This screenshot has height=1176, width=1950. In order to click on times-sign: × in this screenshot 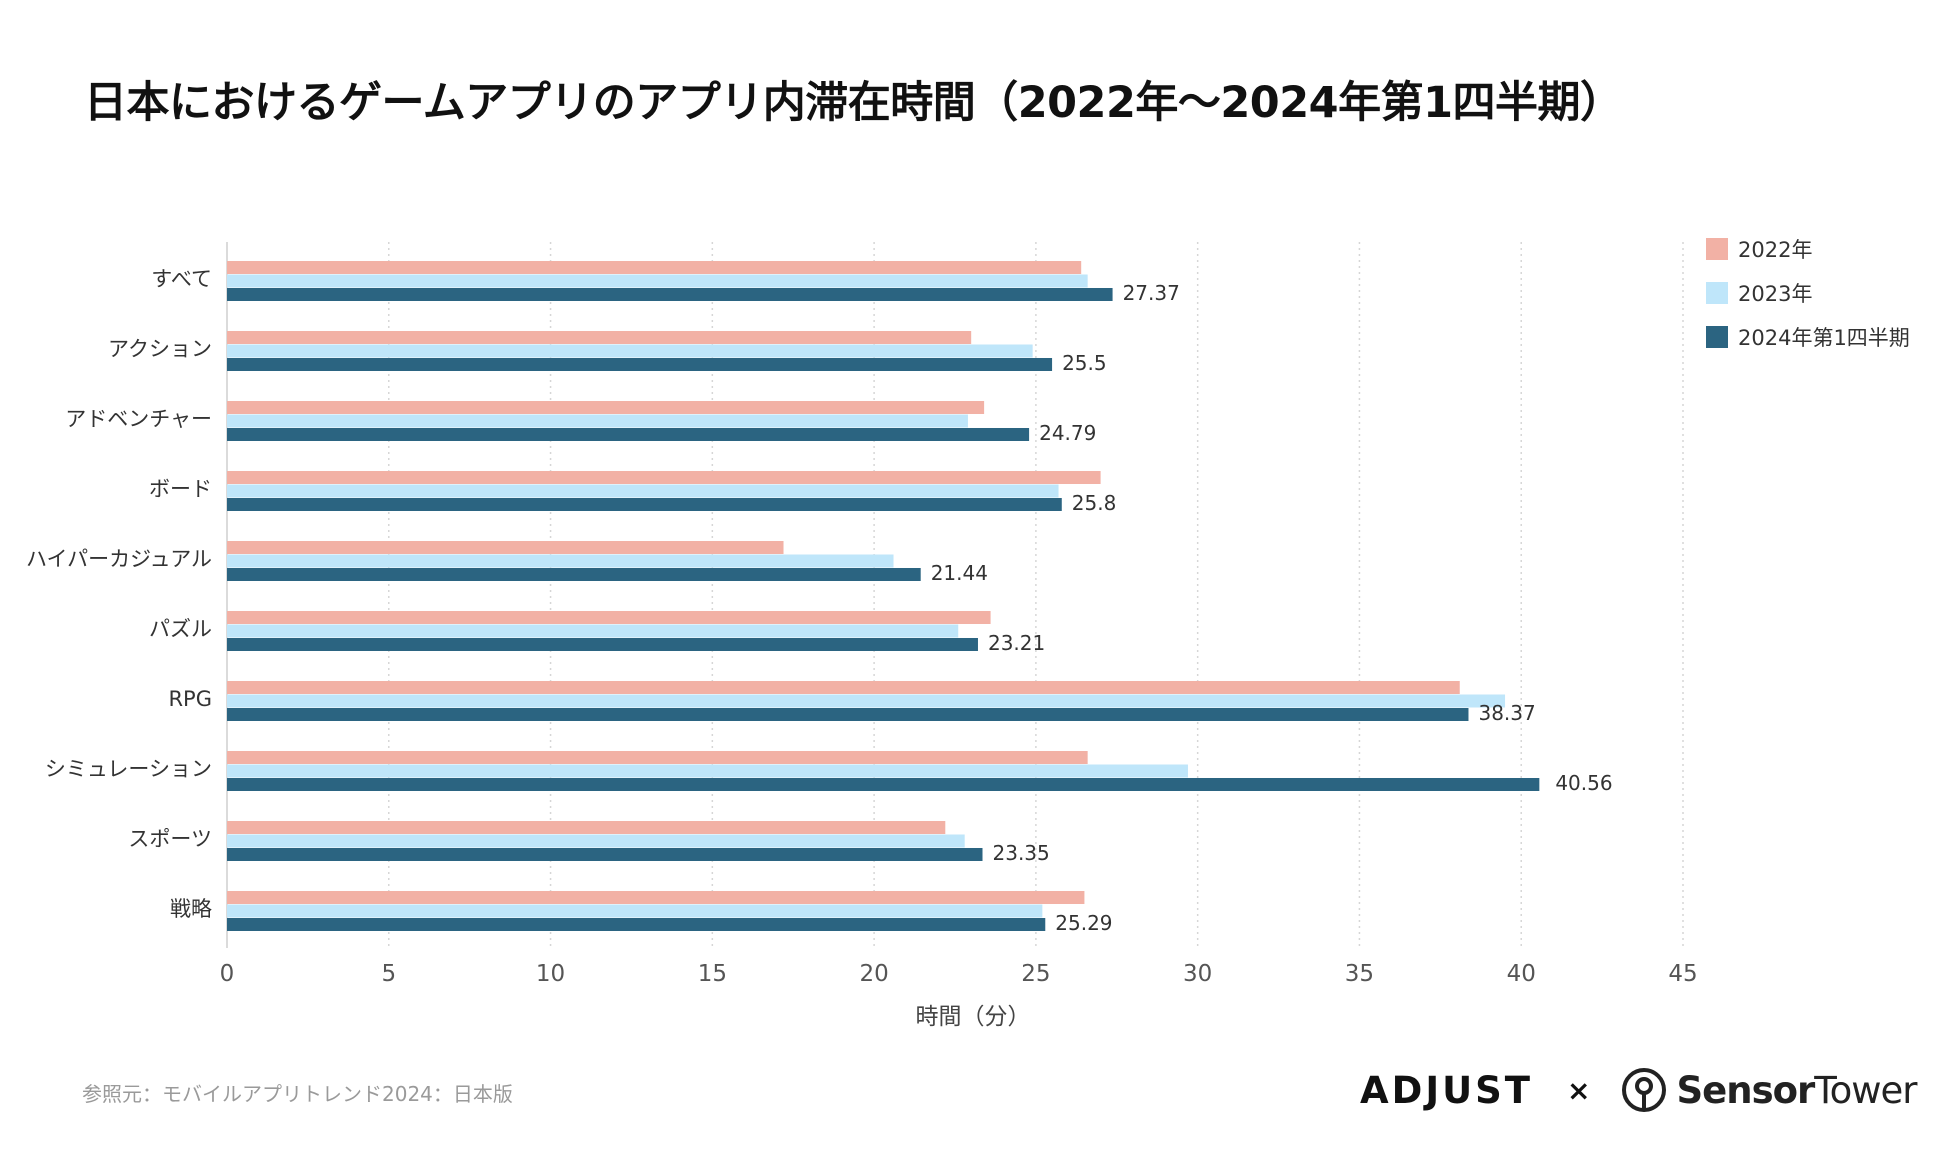, I will do `click(1579, 1090)`.